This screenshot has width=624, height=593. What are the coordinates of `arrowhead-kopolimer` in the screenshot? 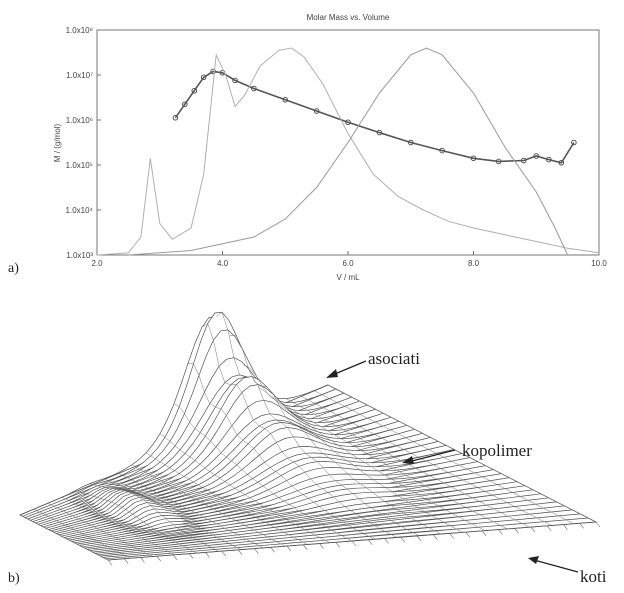 It's located at (408, 460).